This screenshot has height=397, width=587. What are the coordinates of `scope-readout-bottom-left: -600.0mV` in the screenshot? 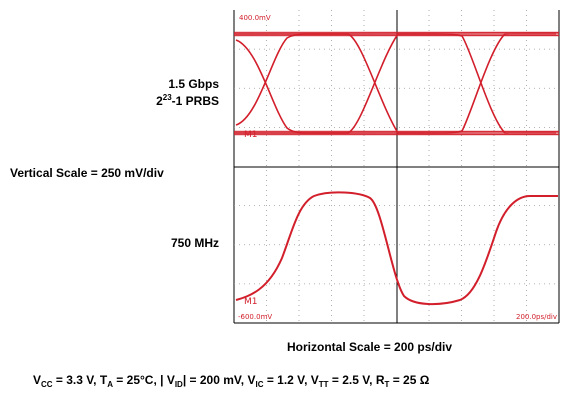 It's located at (255, 317).